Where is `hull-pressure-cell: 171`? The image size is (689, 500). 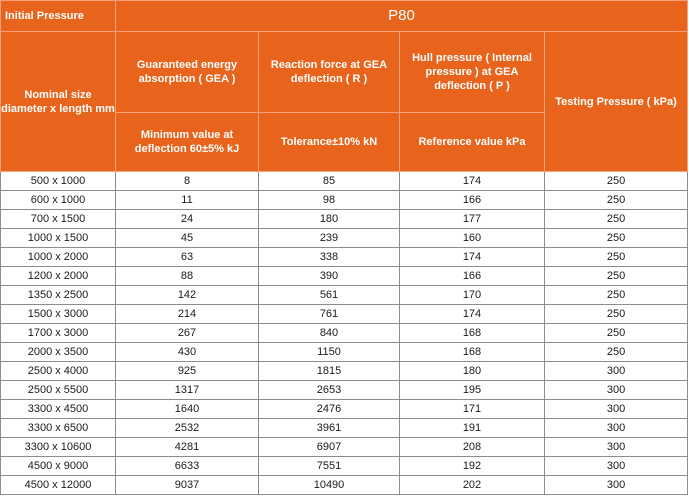 hull-pressure-cell: 171 is located at coordinates (472, 409).